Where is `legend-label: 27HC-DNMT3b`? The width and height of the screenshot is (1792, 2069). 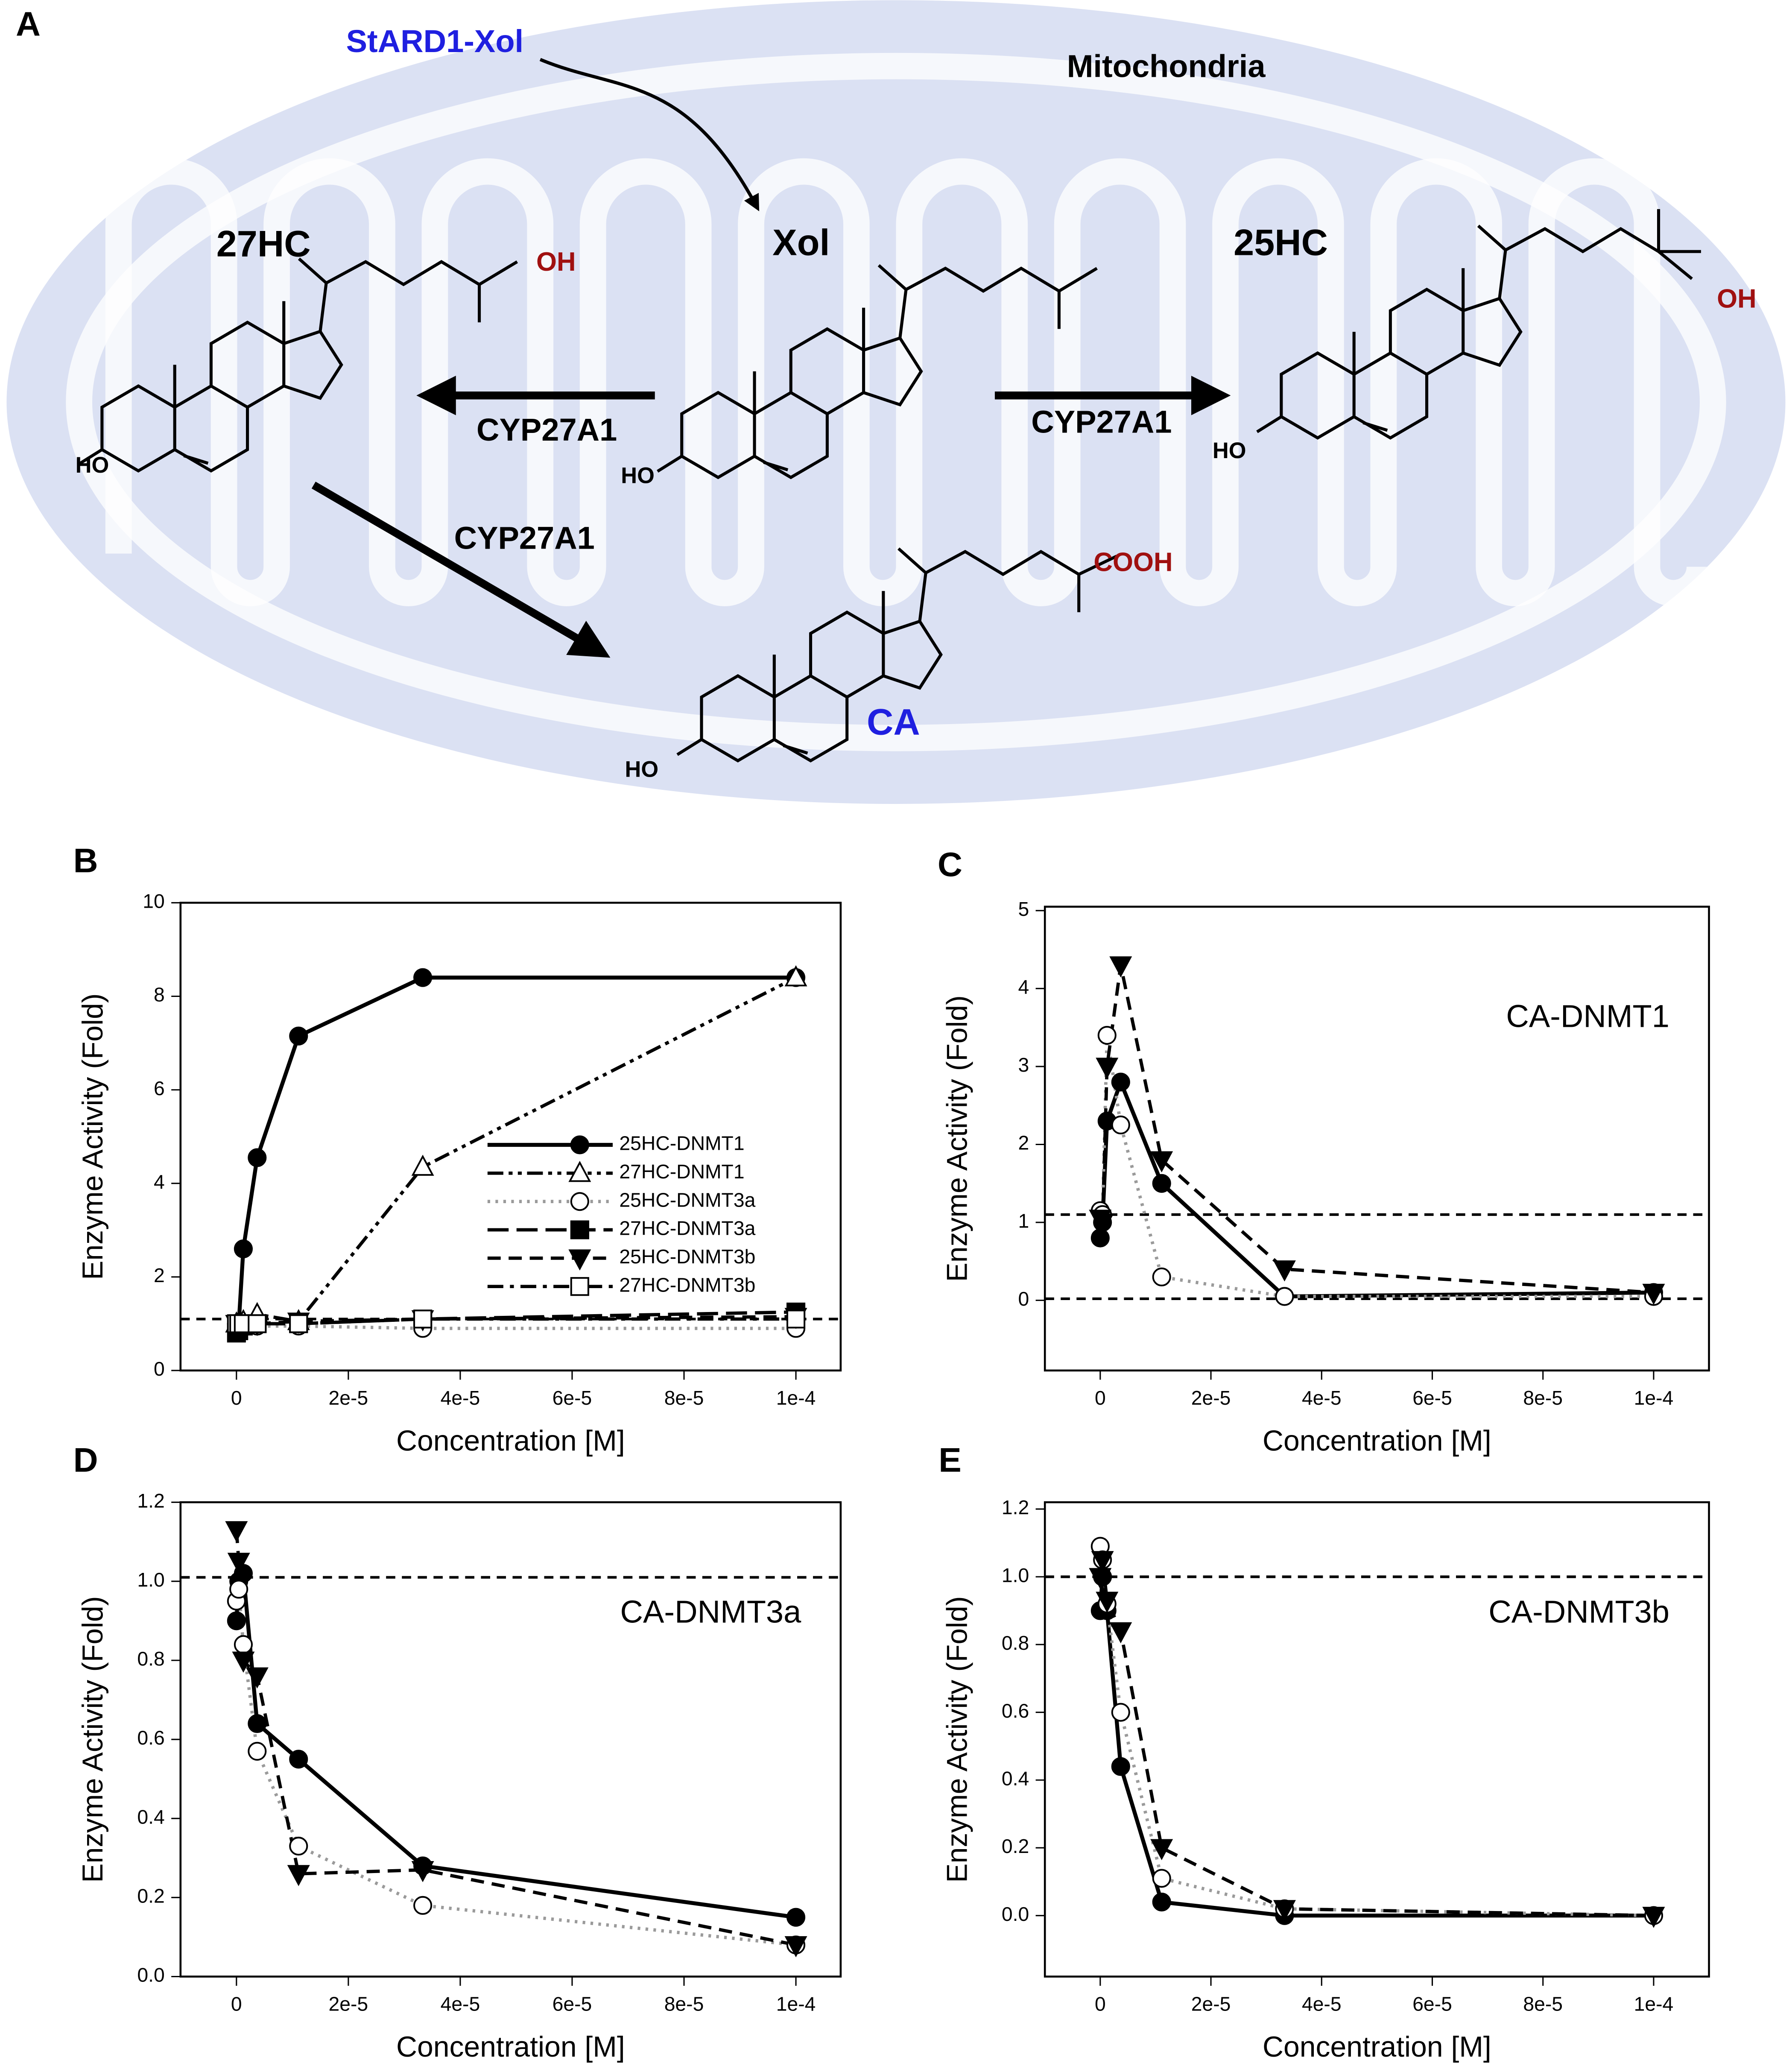
legend-label: 27HC-DNMT3b is located at coordinates (687, 1285).